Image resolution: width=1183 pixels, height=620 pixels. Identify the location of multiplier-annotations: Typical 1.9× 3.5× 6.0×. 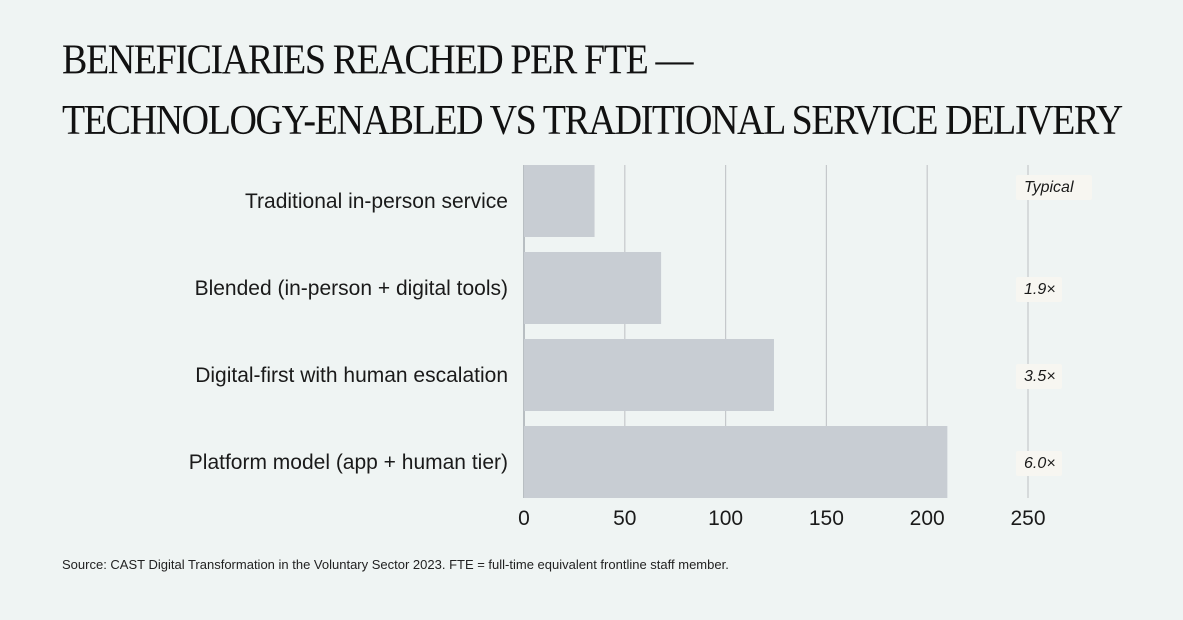
(1054, 325).